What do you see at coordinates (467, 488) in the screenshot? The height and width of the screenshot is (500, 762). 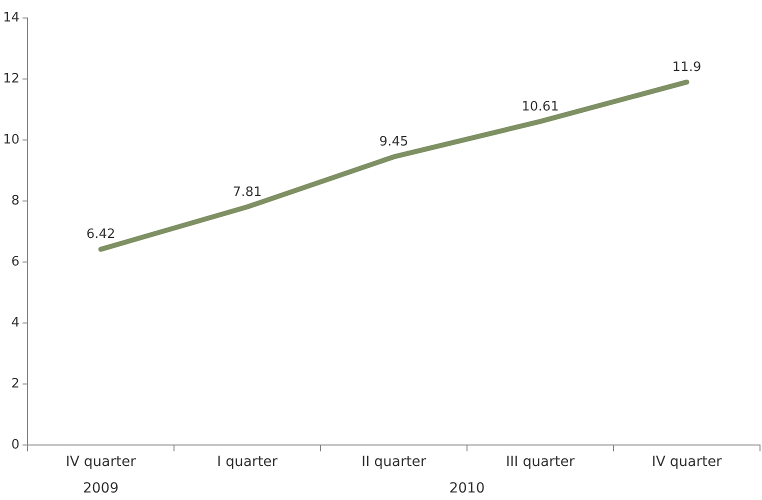 I see `text: 2010` at bounding box center [467, 488].